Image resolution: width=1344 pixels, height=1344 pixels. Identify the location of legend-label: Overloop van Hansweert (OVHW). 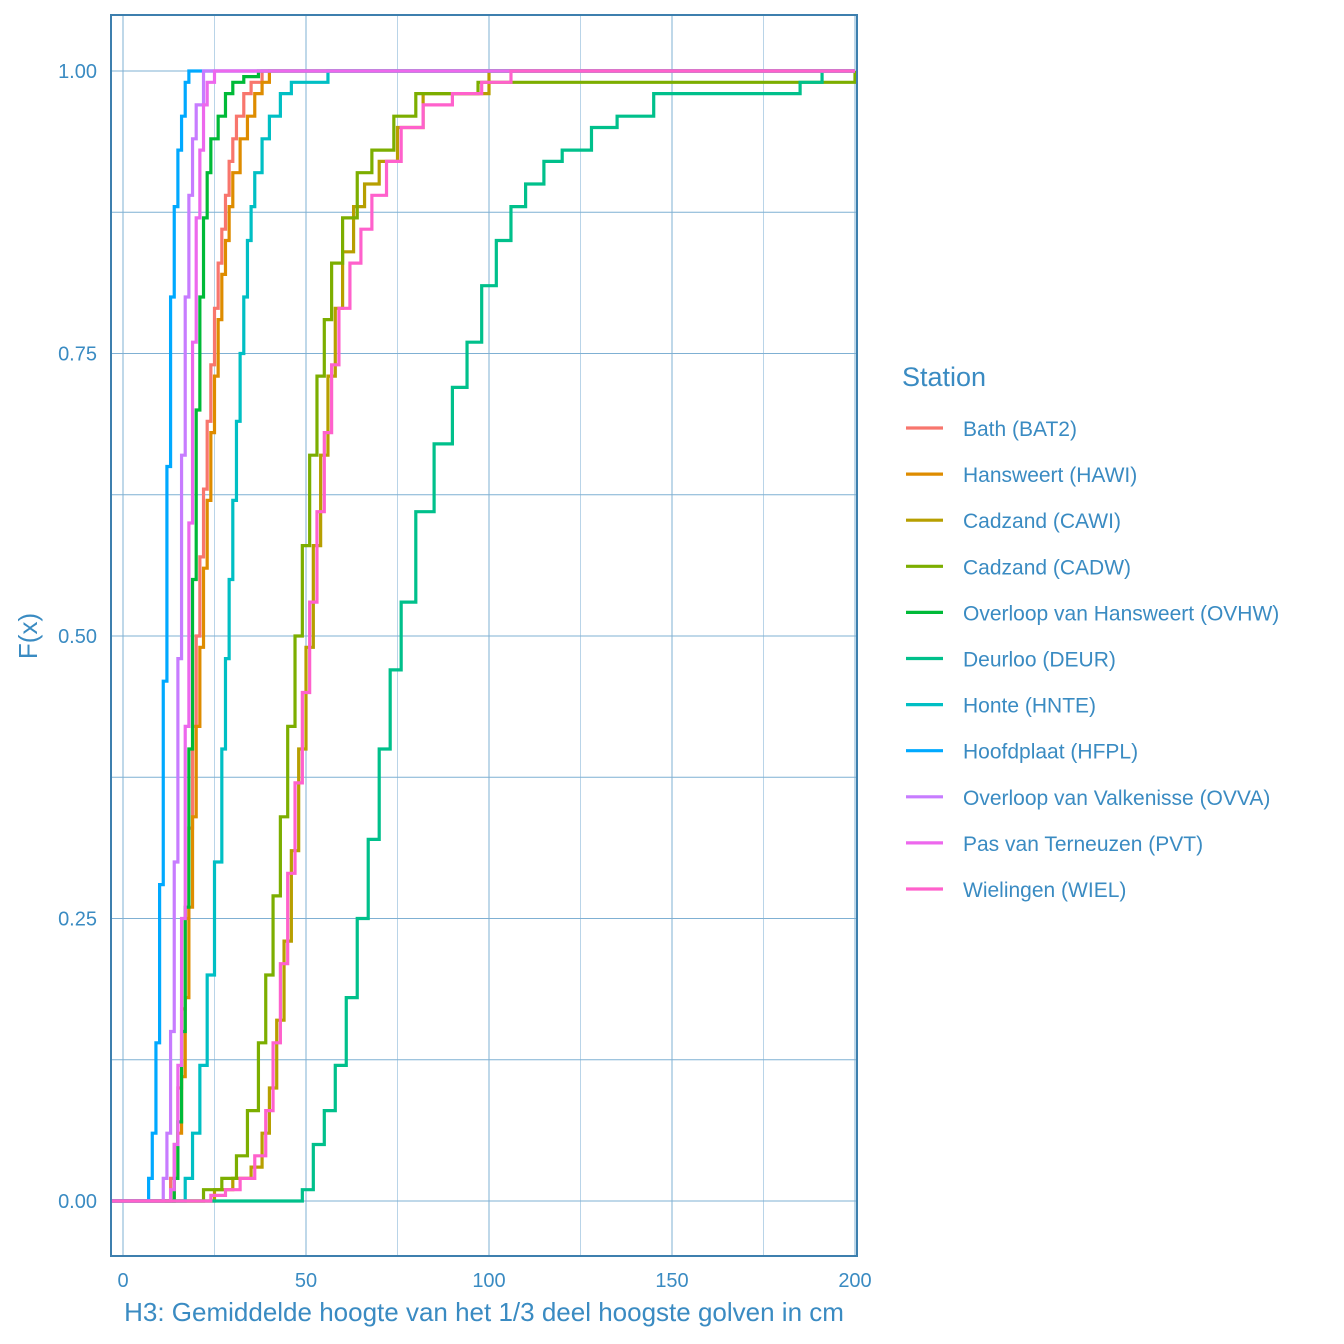
(1121, 613).